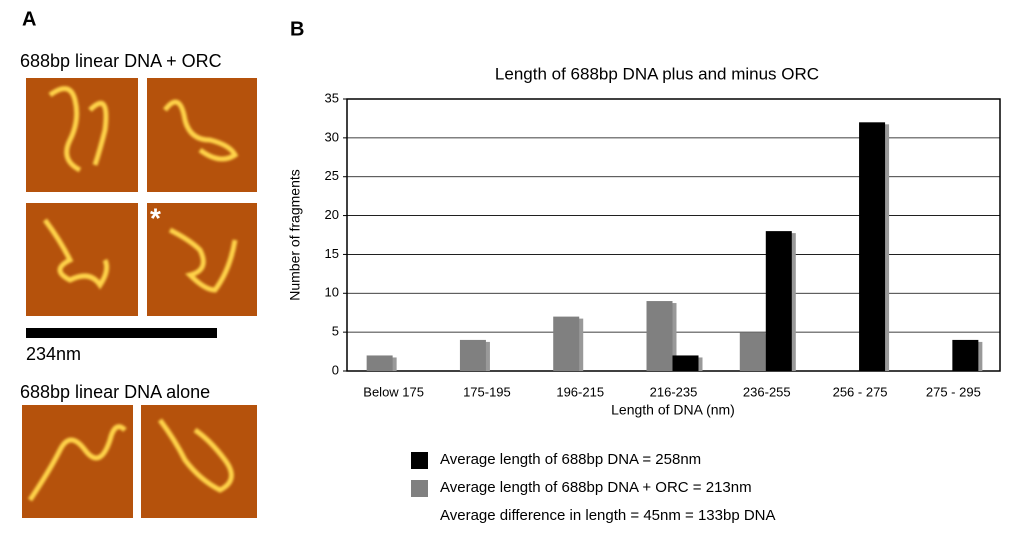  What do you see at coordinates (487, 391) in the screenshot?
I see `x-tick-label: 175-195` at bounding box center [487, 391].